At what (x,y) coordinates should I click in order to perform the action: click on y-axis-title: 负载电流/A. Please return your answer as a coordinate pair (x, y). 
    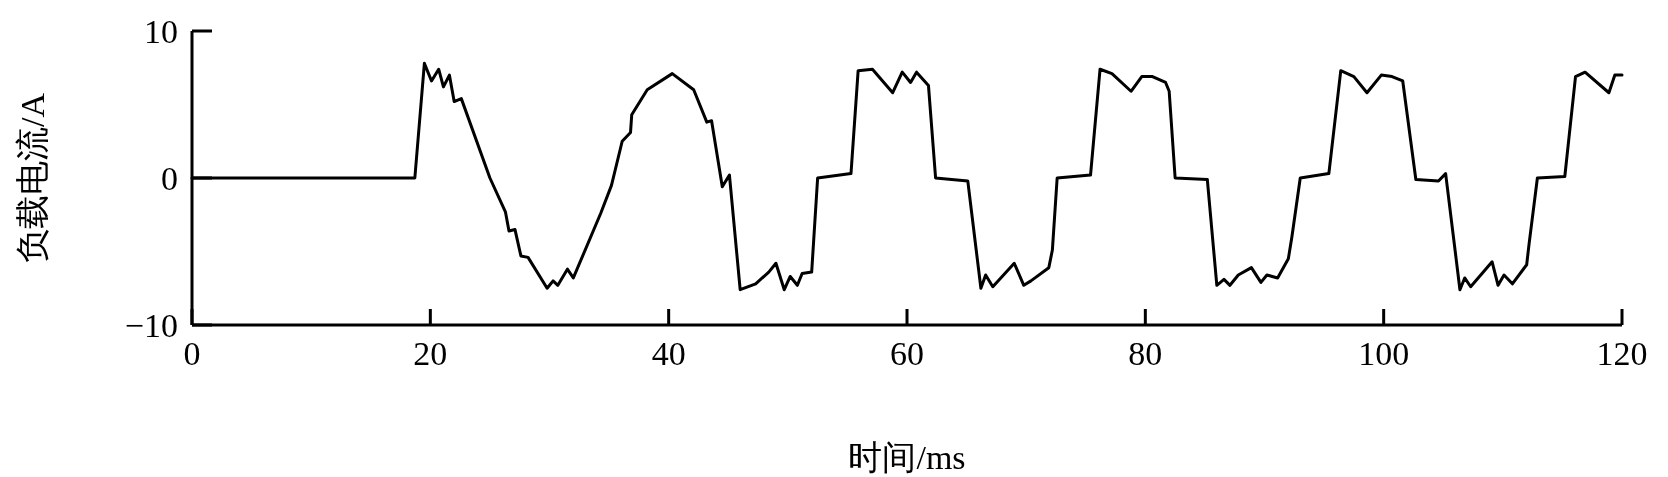
    Looking at the image, I should click on (32, 177).